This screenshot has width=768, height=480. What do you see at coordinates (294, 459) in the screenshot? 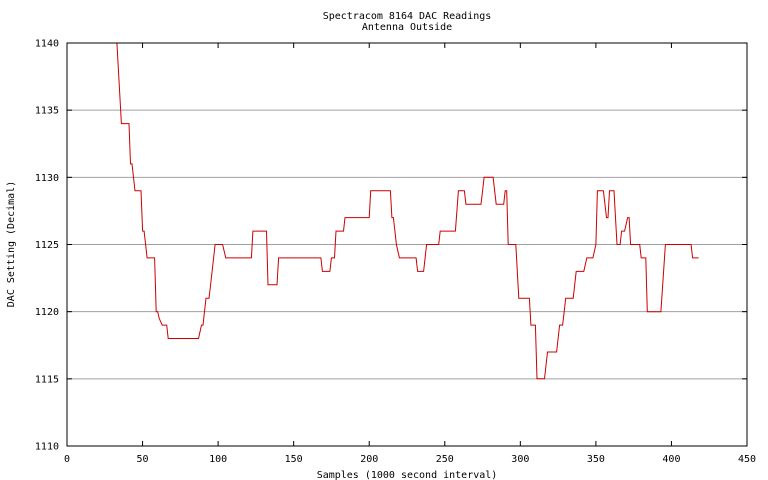
I see `x-tick-label: 150` at bounding box center [294, 459].